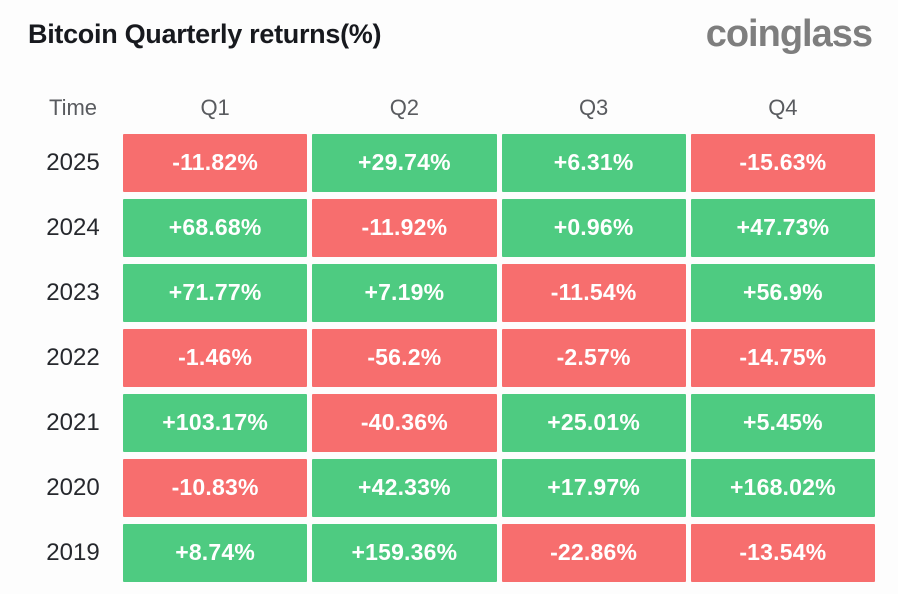 Image resolution: width=898 pixels, height=594 pixels. What do you see at coordinates (404, 162) in the screenshot?
I see `return-cell: +29.74%` at bounding box center [404, 162].